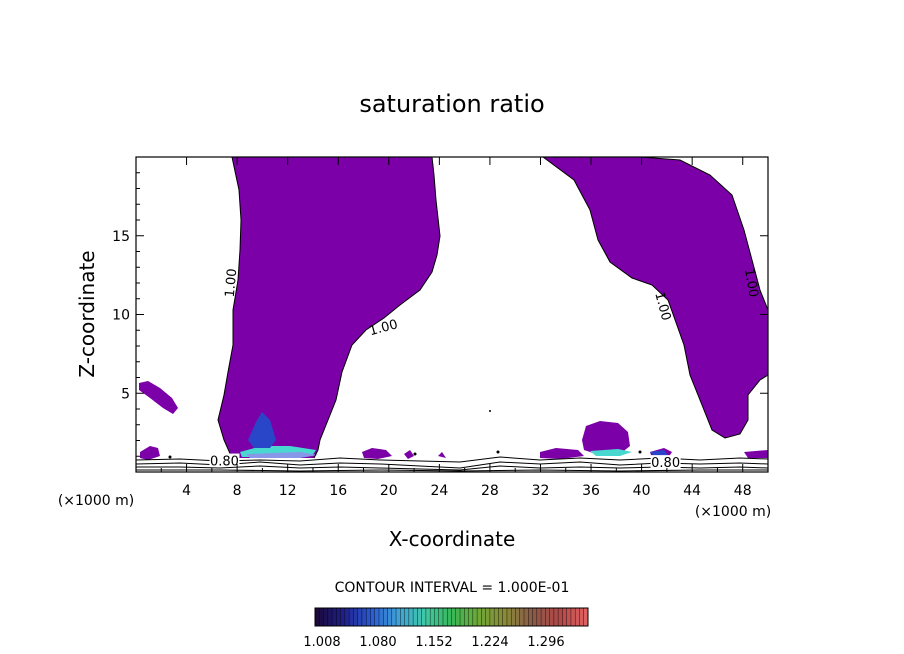  Describe the element at coordinates (87, 313) in the screenshot. I see `y-axis-label: Z-coordinate` at that location.